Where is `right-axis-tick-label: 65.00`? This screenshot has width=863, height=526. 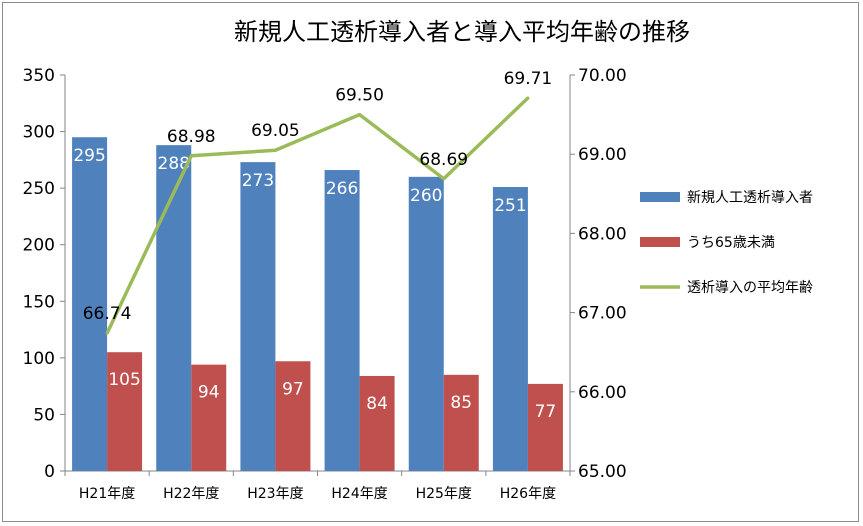 right-axis-tick-label: 65.00 is located at coordinates (602, 472).